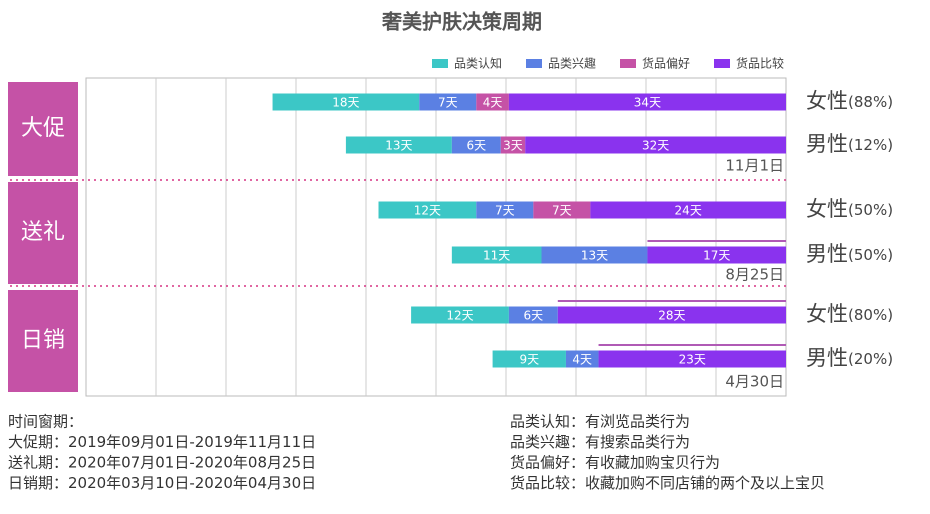 The height and width of the screenshot is (514, 930). I want to click on bar-label: 11天, so click(496, 256).